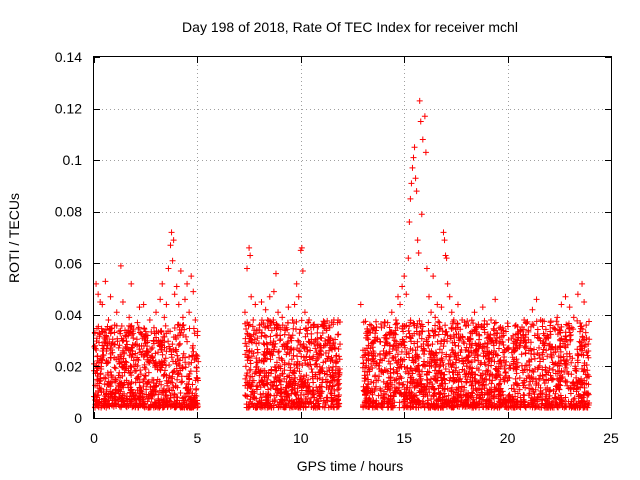  I want to click on x-tick-label: 5, so click(198, 438).